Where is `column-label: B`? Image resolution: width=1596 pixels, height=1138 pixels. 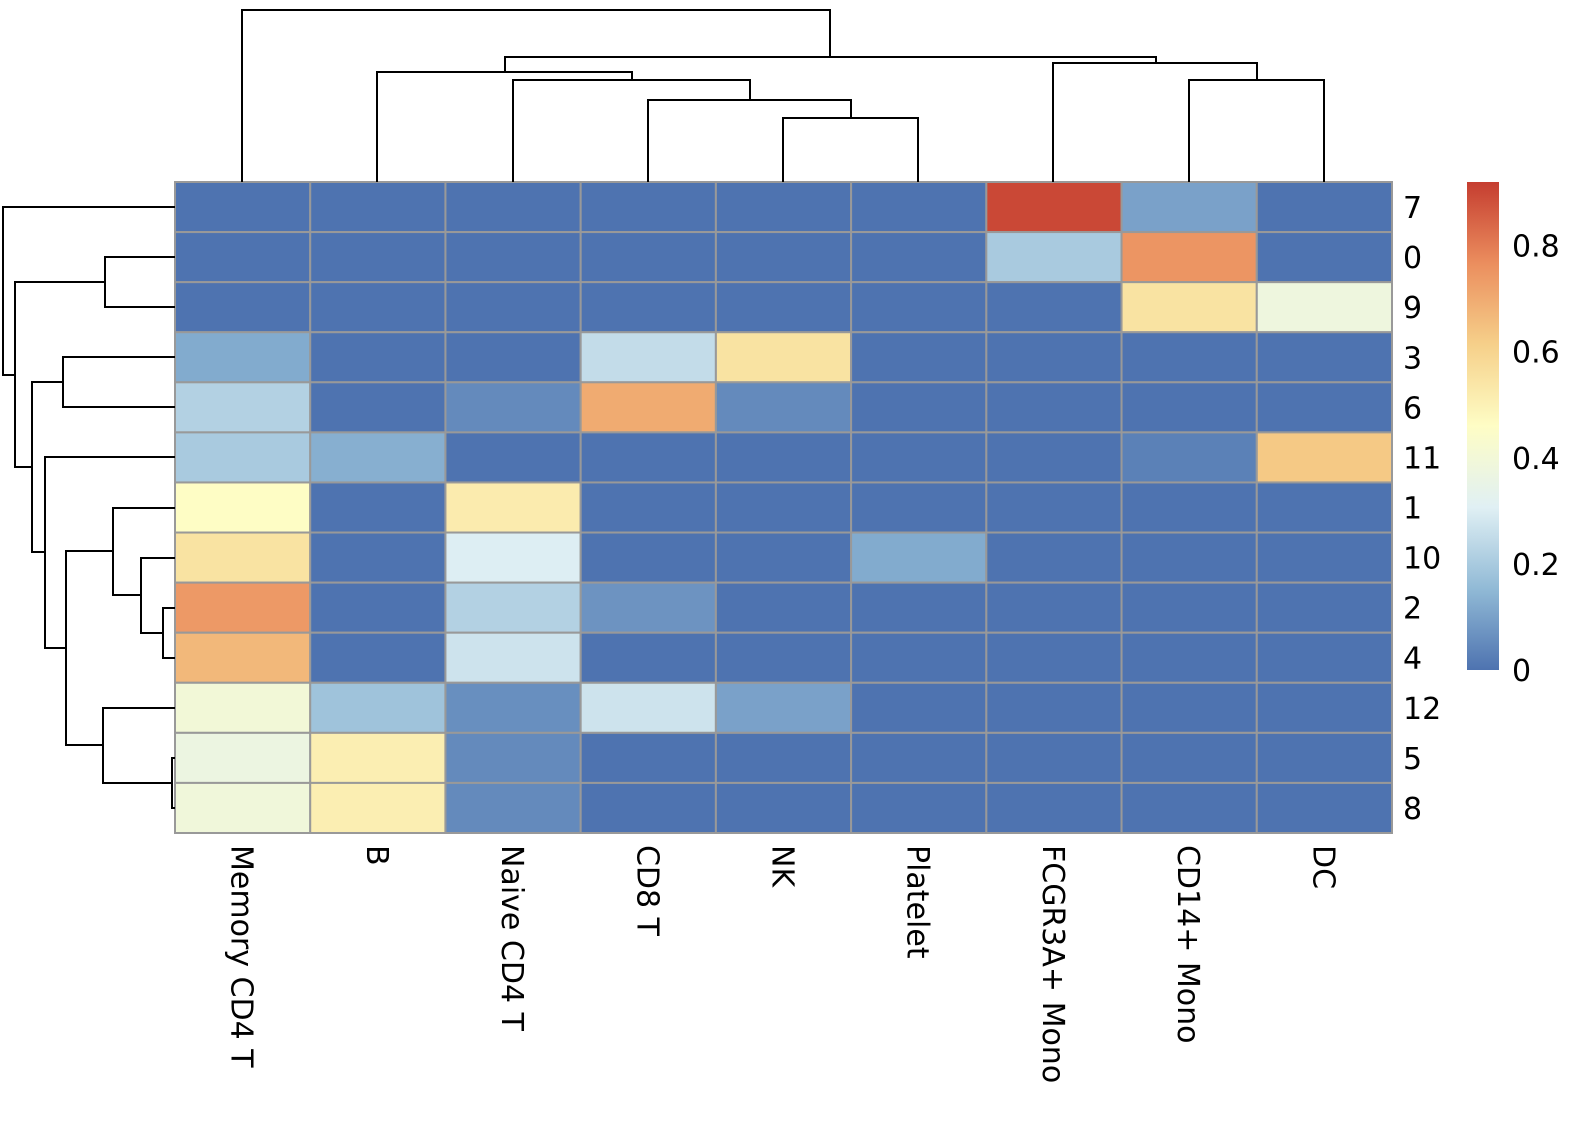 column-label: B is located at coordinates (376, 855).